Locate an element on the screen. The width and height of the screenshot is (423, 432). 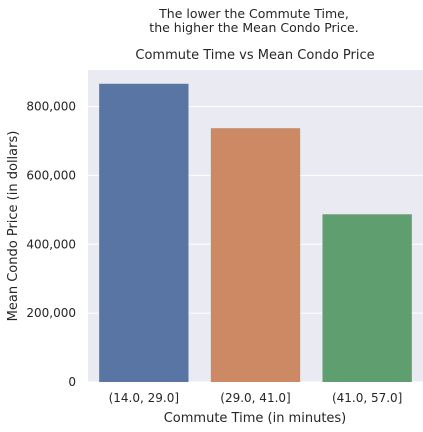
x-axis-label: Commute Time (in minutes) is located at coordinates (255, 418).